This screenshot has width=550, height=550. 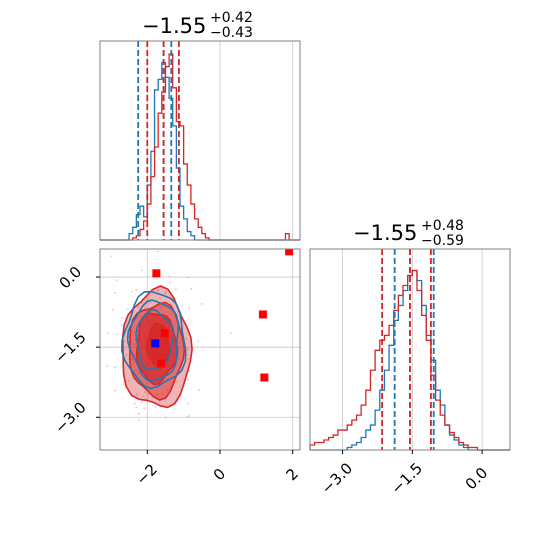 What do you see at coordinates (442, 241) in the screenshot?
I see `y-marginal-title-minus: −0.59` at bounding box center [442, 241].